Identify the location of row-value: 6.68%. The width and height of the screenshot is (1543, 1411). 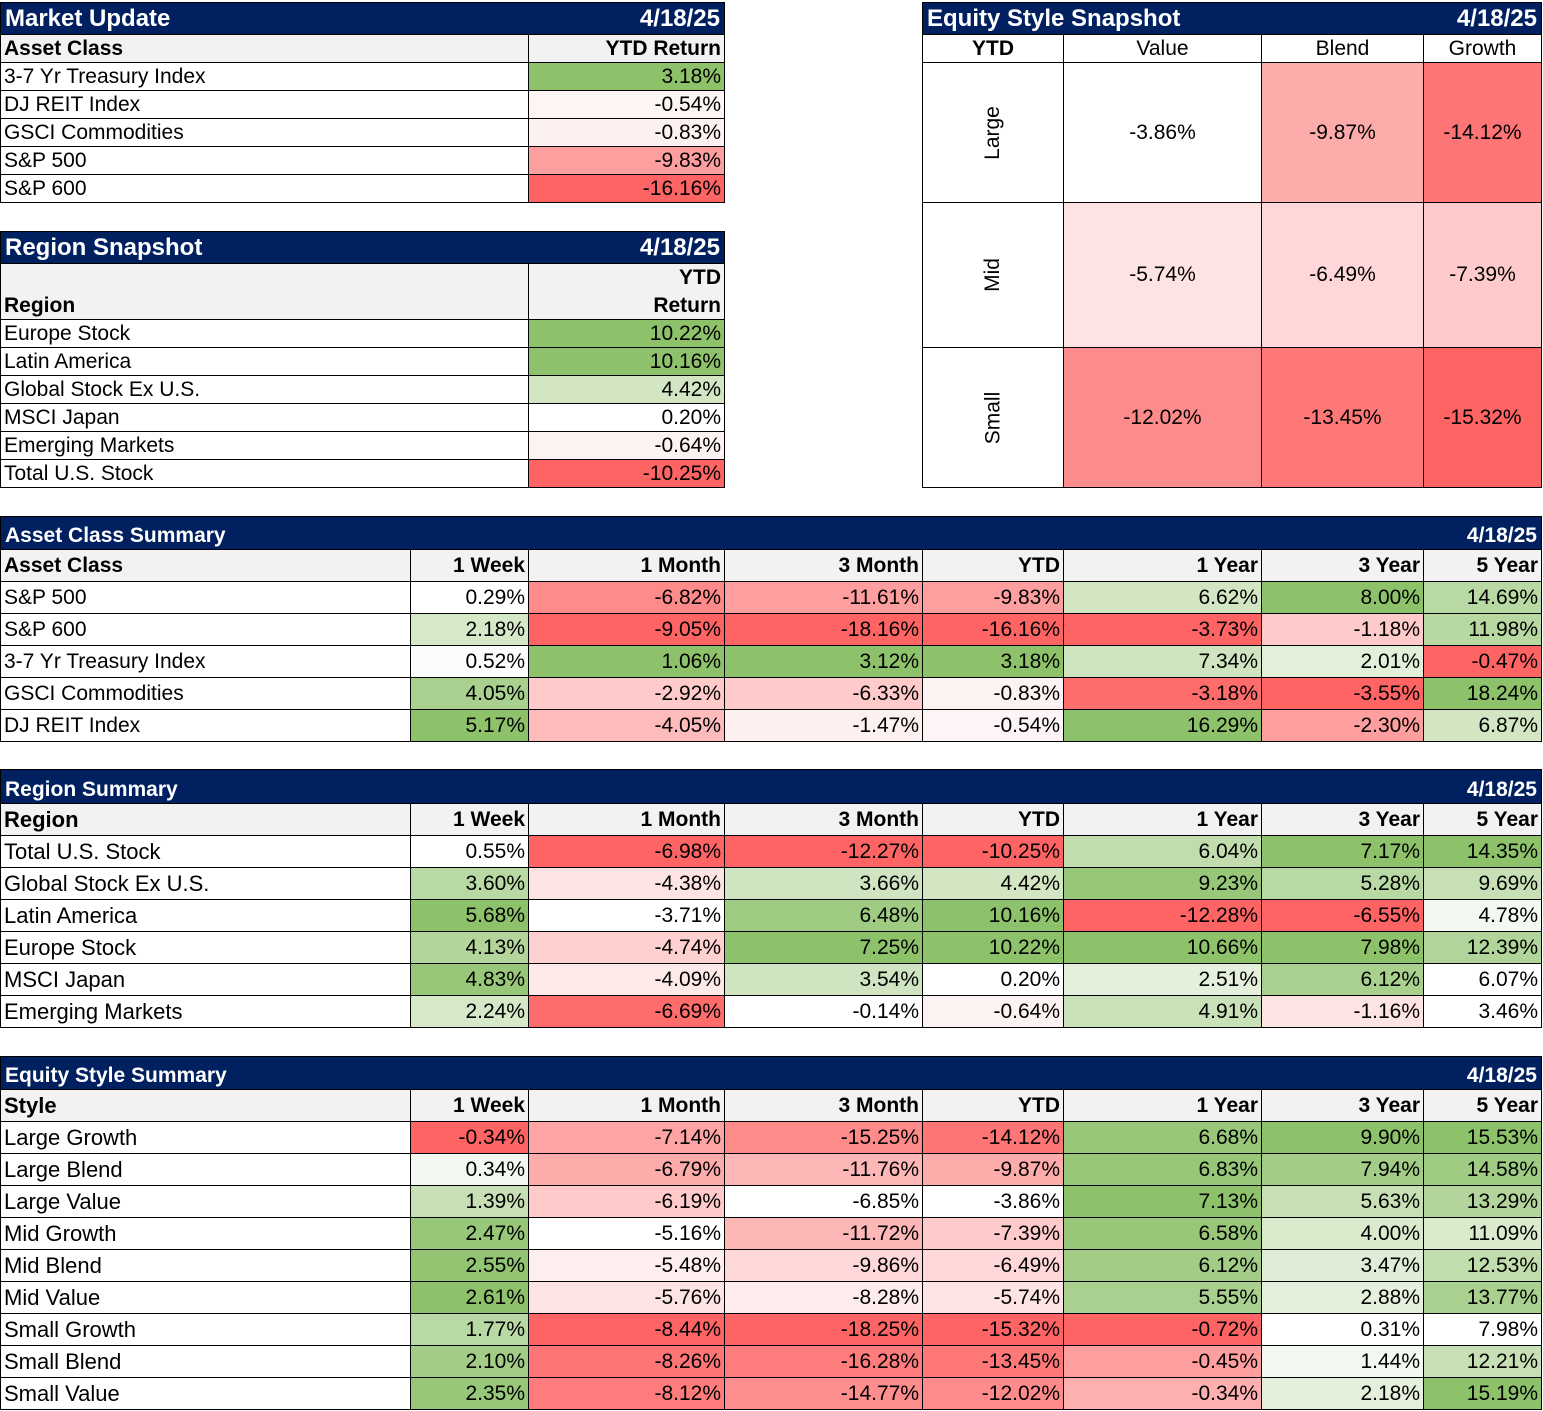
(1163, 1138).